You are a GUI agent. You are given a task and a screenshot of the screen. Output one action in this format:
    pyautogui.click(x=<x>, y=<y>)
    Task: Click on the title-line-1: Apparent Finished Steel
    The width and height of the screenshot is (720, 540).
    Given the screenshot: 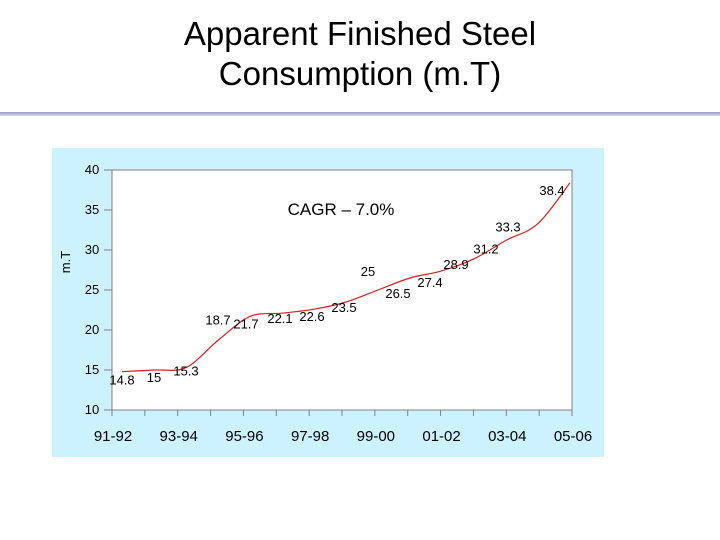 What is the action you would take?
    pyautogui.click(x=360, y=33)
    